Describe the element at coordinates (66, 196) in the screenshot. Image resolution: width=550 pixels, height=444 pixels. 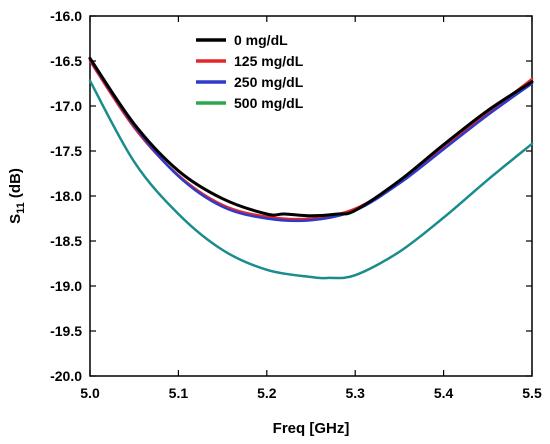
I see `y-tick-label: -18.0` at that location.